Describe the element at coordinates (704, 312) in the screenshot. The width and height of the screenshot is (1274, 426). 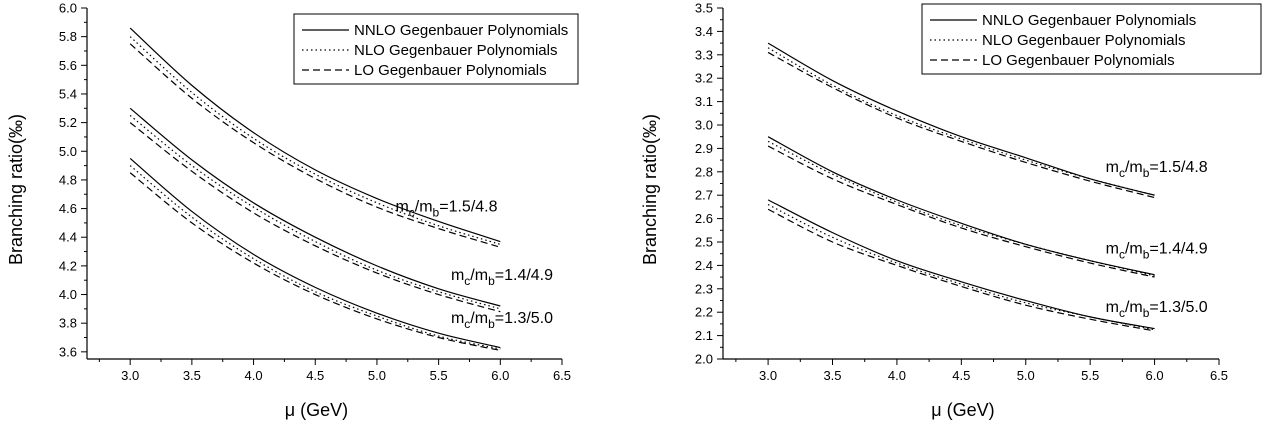
I see `y-tick-label: 2.2` at that location.